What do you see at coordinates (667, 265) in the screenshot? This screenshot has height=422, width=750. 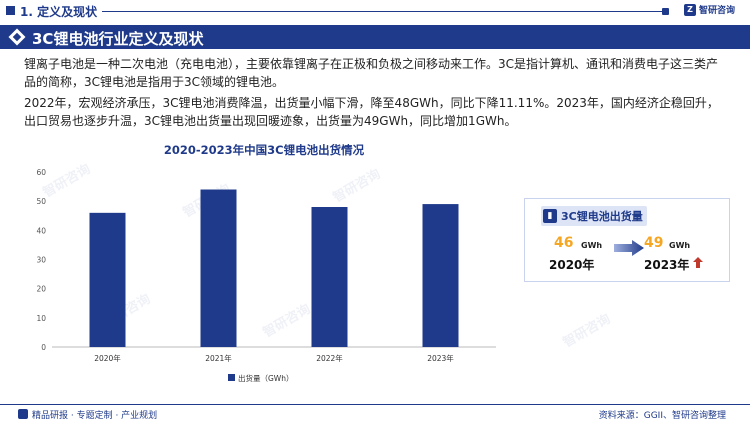 I see `to-year: 2023年` at bounding box center [667, 265].